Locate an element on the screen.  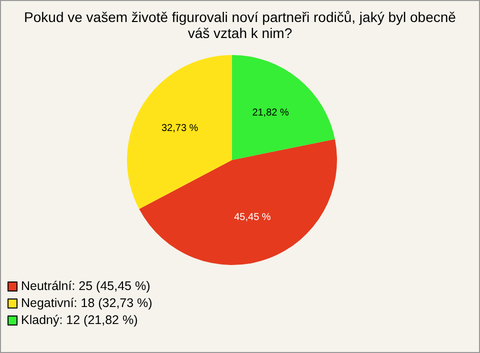
chart-title: Pokud ve vašem životě figurovali noví partneři rodičů, jaký byl obecně váš vztah k nim? is located at coordinates (240, 25).